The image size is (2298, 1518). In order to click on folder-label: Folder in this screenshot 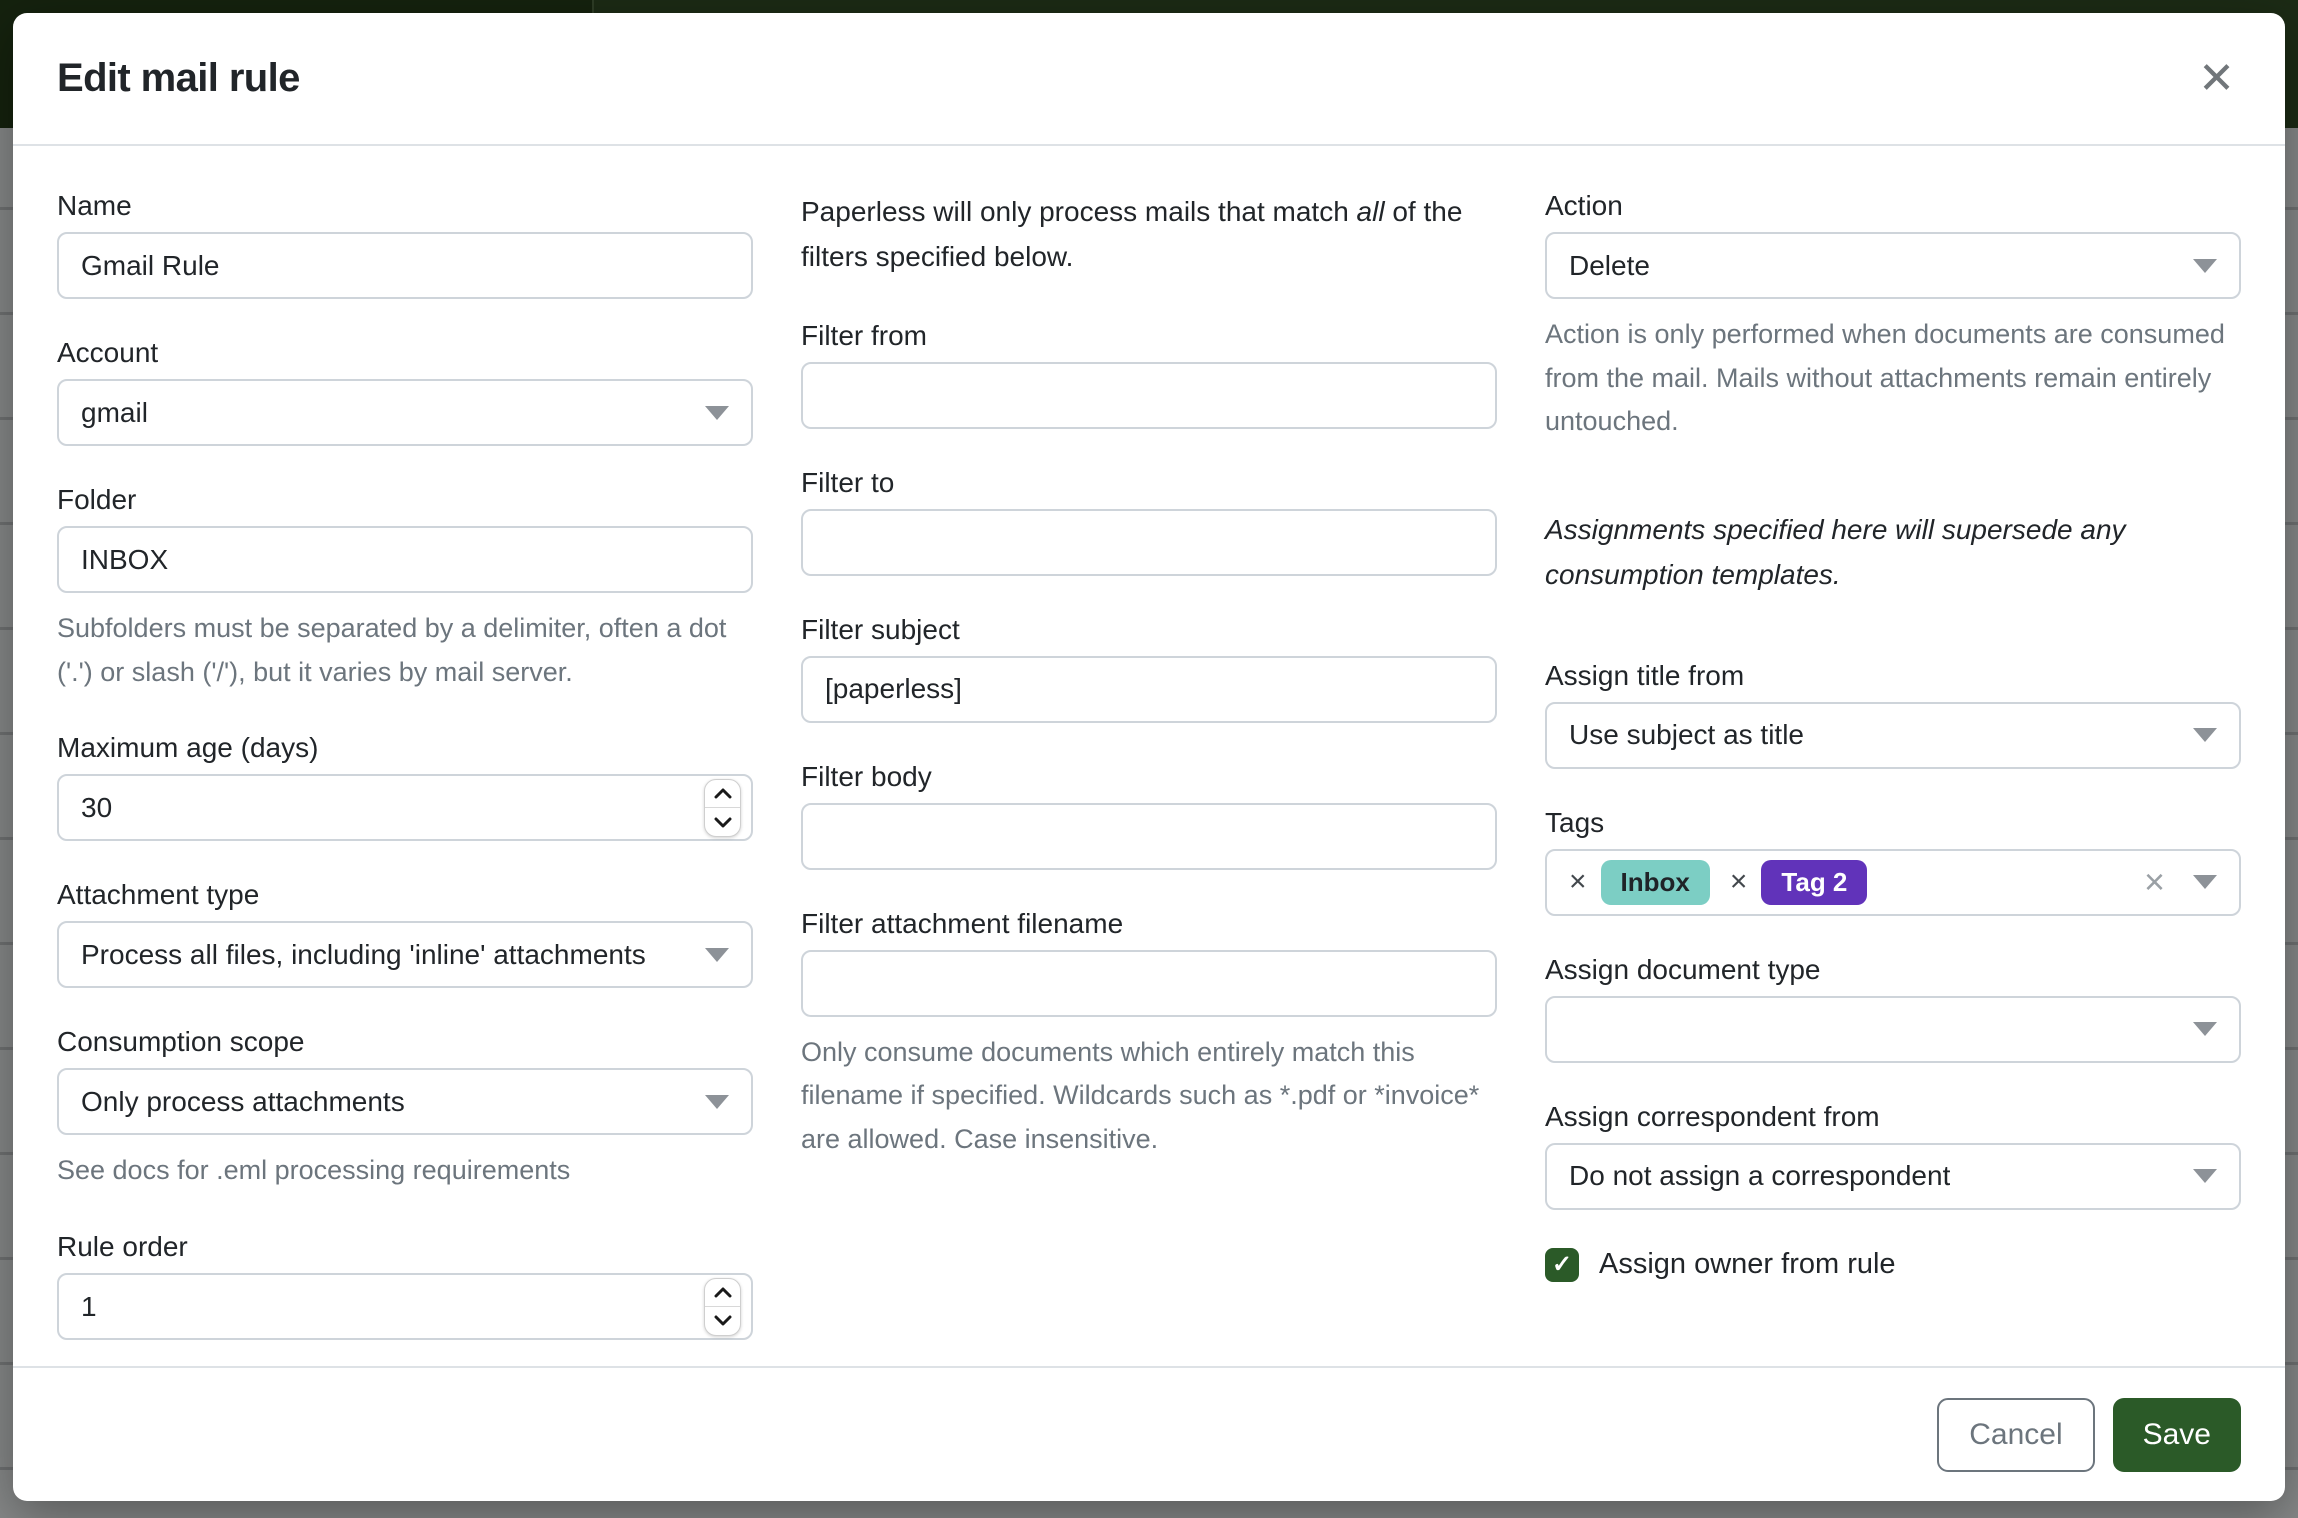, I will do `click(97, 499)`.